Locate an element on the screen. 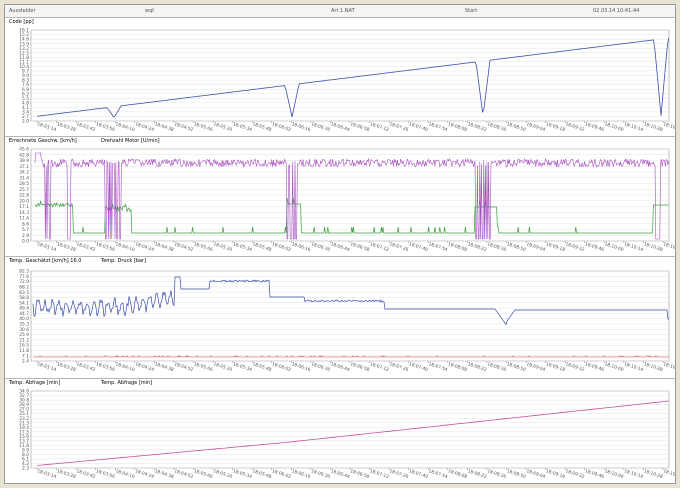 The image size is (680, 488). y-tick-label: 8.6 is located at coordinates (25, 224).